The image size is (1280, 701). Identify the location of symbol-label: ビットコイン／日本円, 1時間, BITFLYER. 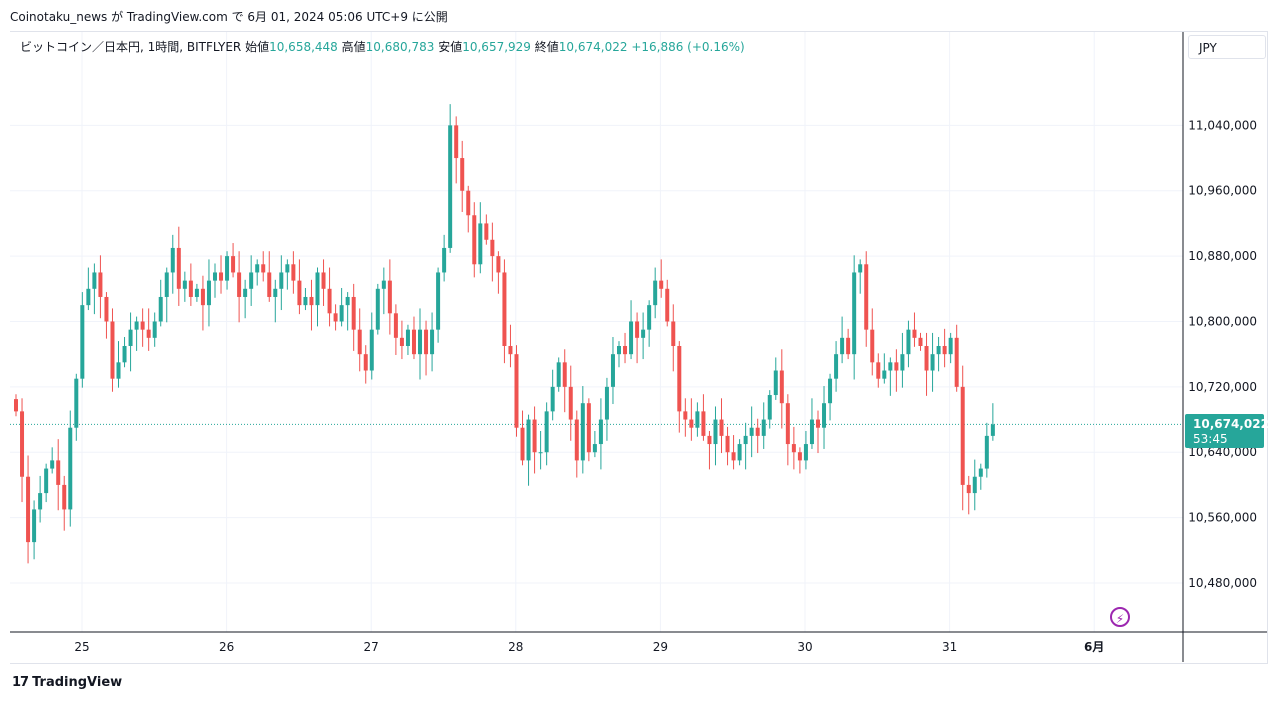
(131, 47).